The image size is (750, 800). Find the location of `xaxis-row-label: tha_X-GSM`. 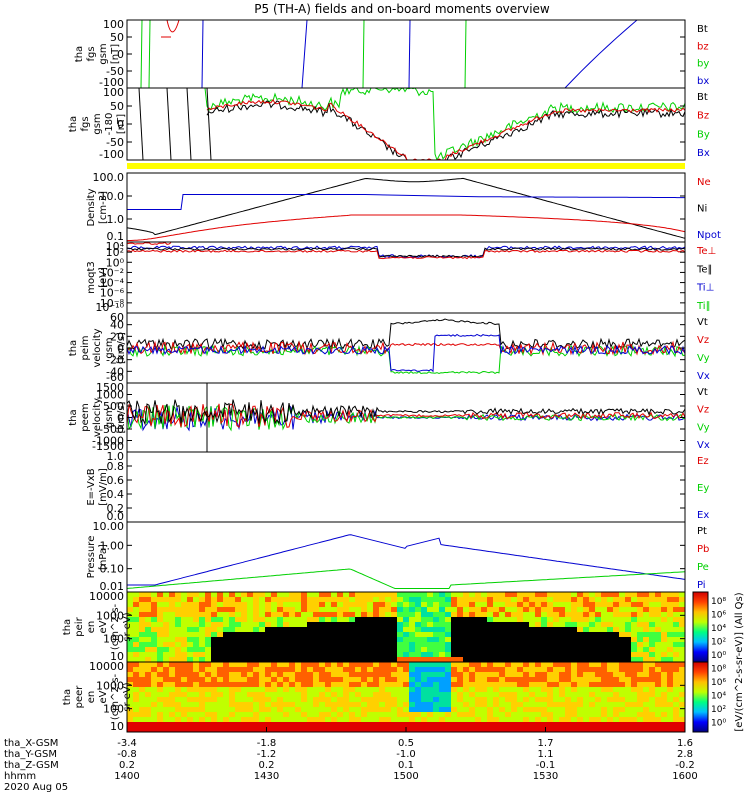

xaxis-row-label: tha_X-GSM is located at coordinates (31, 743).